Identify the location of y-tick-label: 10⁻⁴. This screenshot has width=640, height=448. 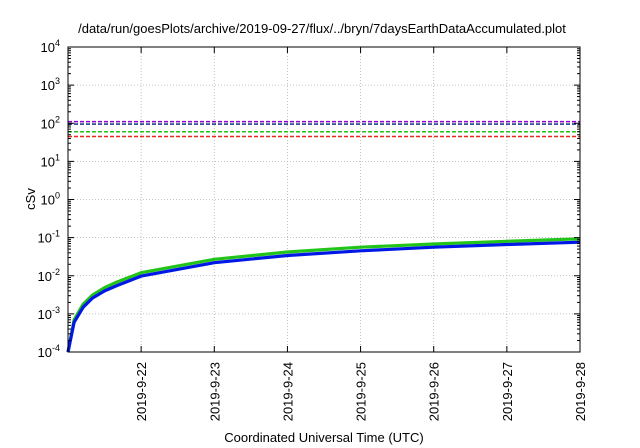
(49, 351).